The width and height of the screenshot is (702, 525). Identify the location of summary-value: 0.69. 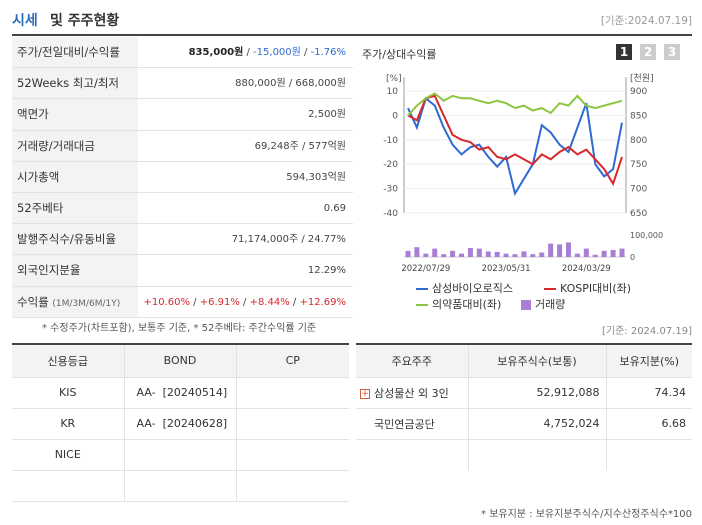
(334, 208).